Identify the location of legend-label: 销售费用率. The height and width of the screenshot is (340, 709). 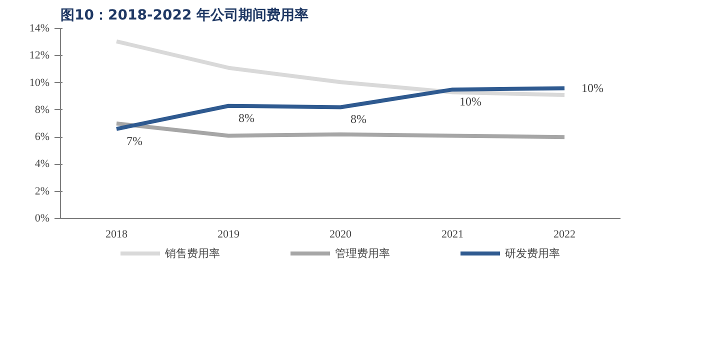
(192, 253).